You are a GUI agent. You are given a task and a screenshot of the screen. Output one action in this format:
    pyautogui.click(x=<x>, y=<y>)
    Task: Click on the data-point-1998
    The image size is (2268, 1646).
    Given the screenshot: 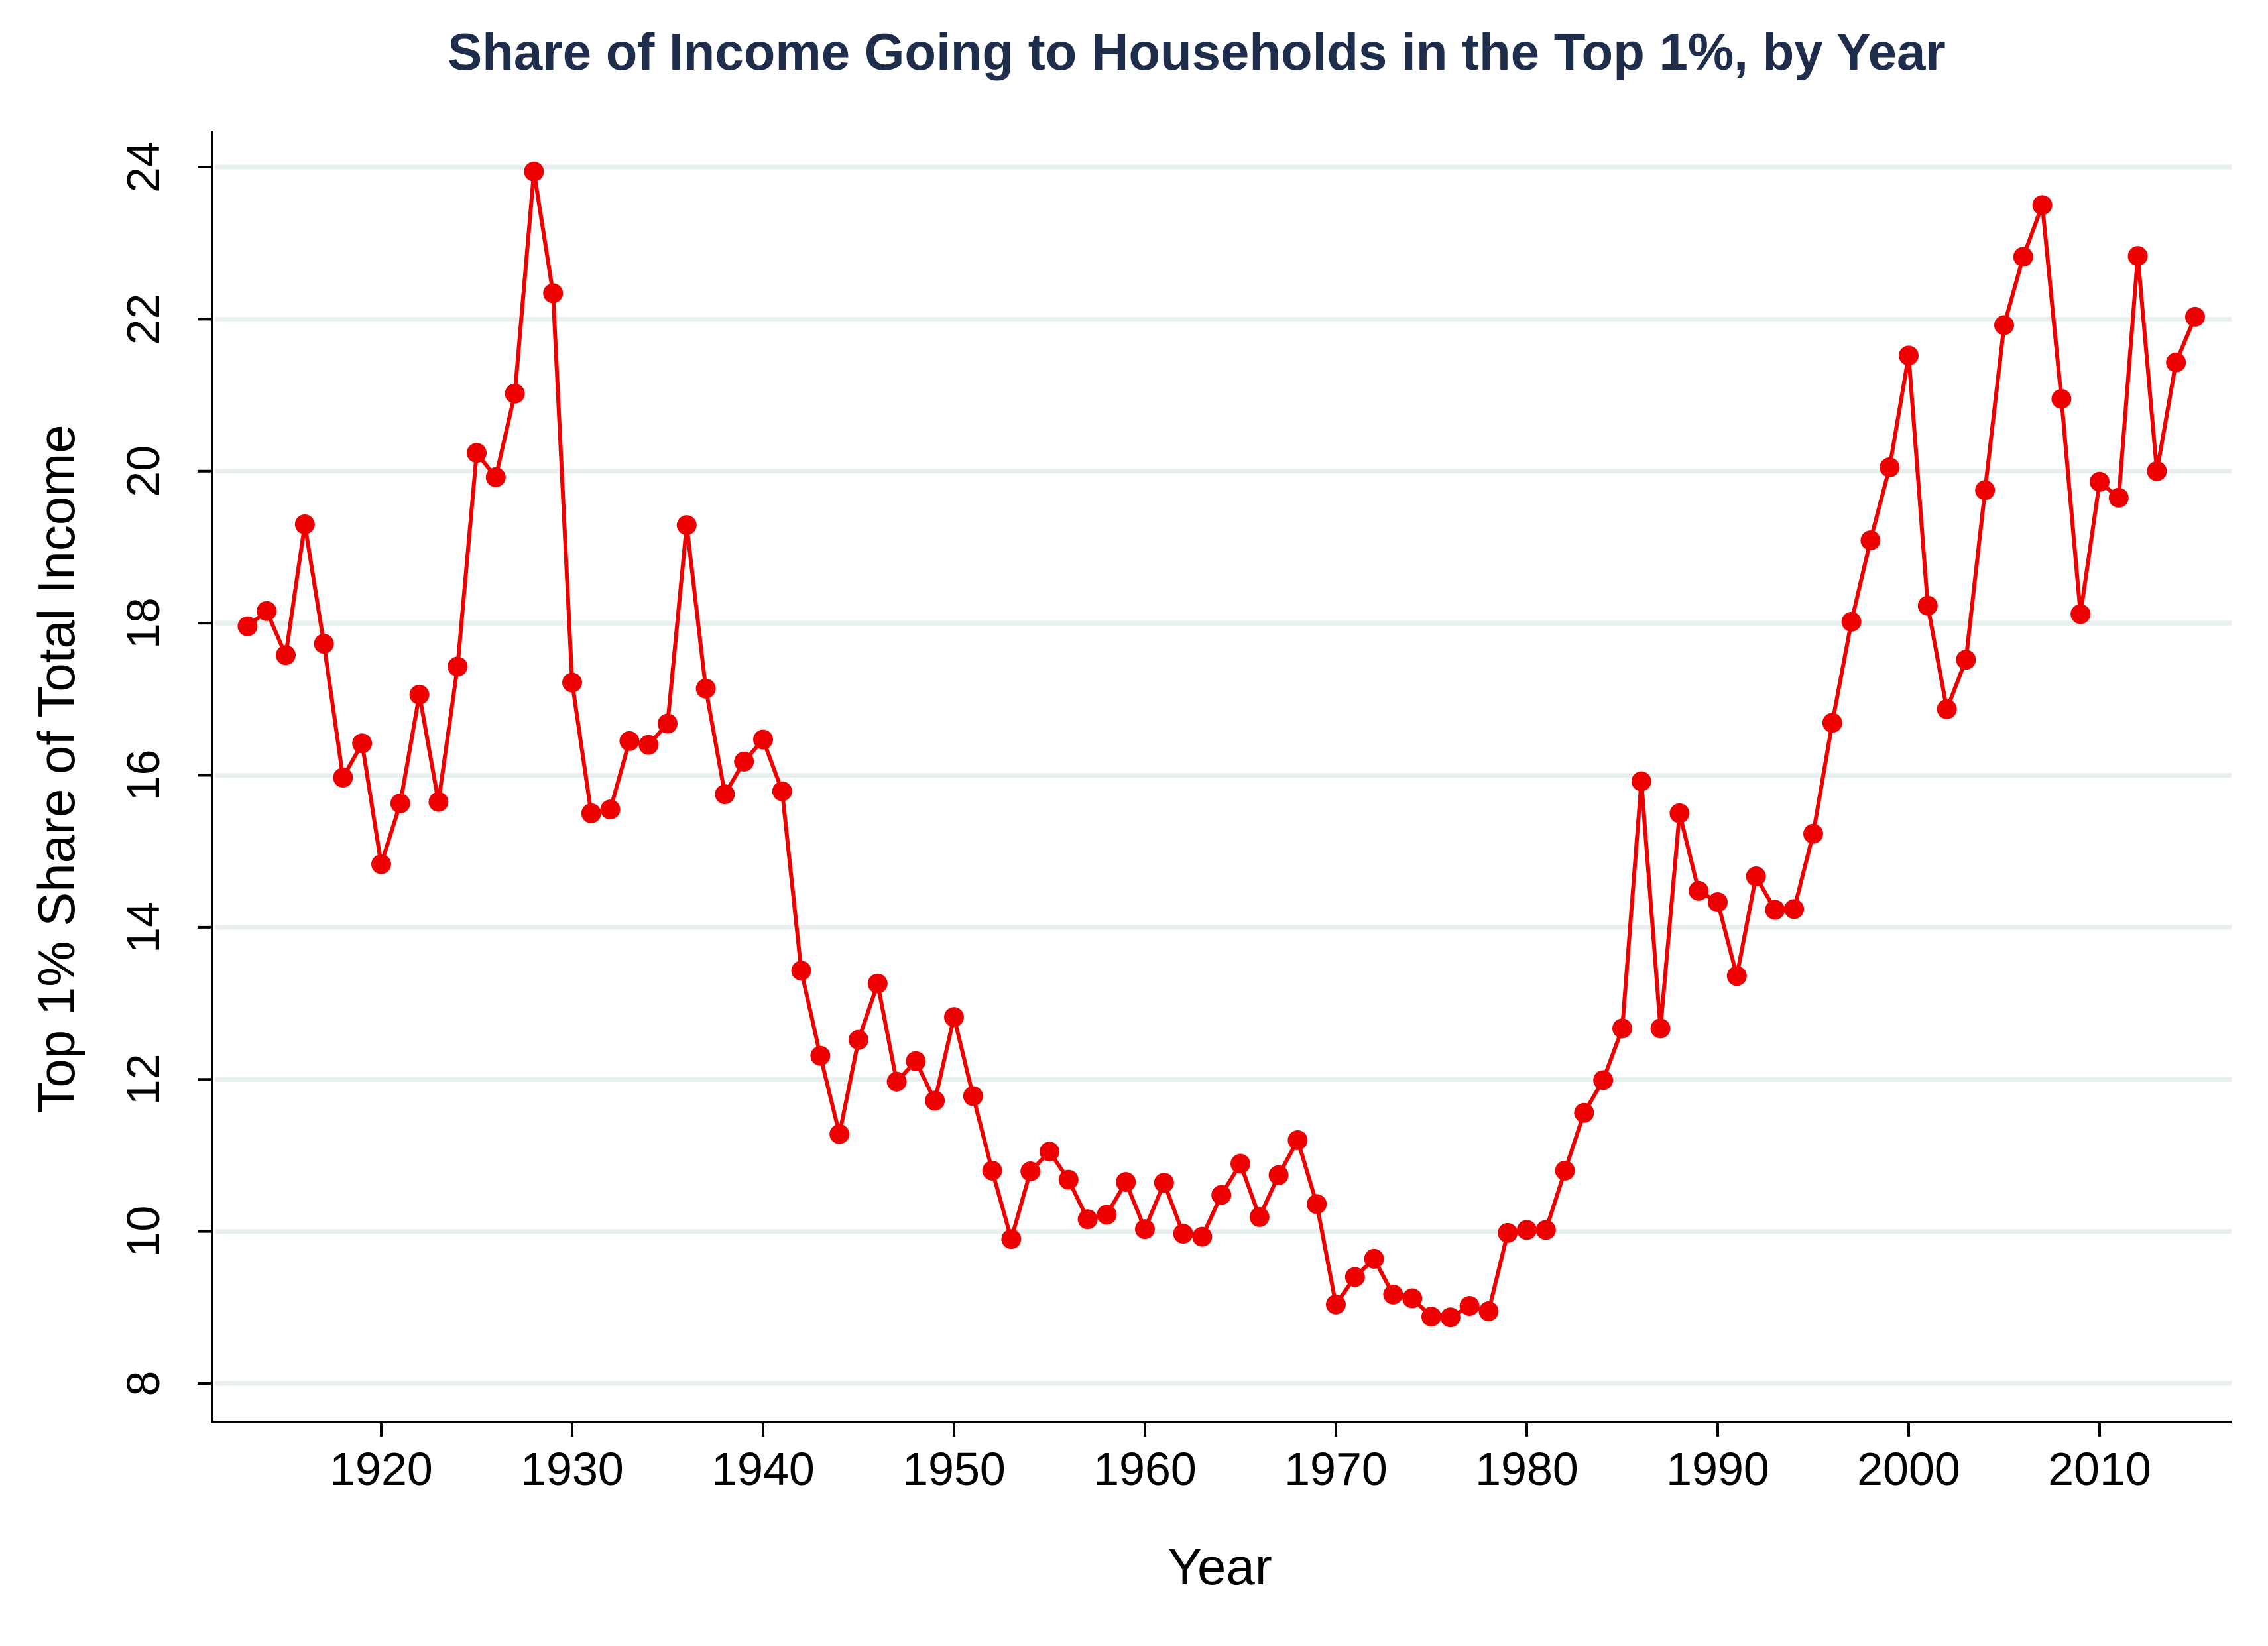 What is the action you would take?
    pyautogui.click(x=1871, y=540)
    